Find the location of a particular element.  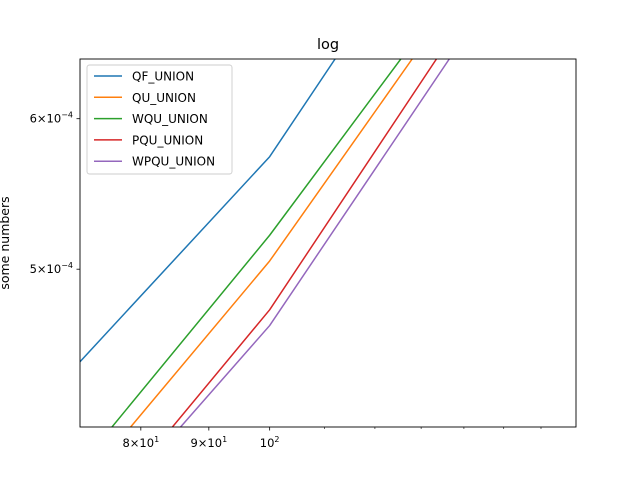

legend-label-wqu-union: WQU_UNION is located at coordinates (170, 119).